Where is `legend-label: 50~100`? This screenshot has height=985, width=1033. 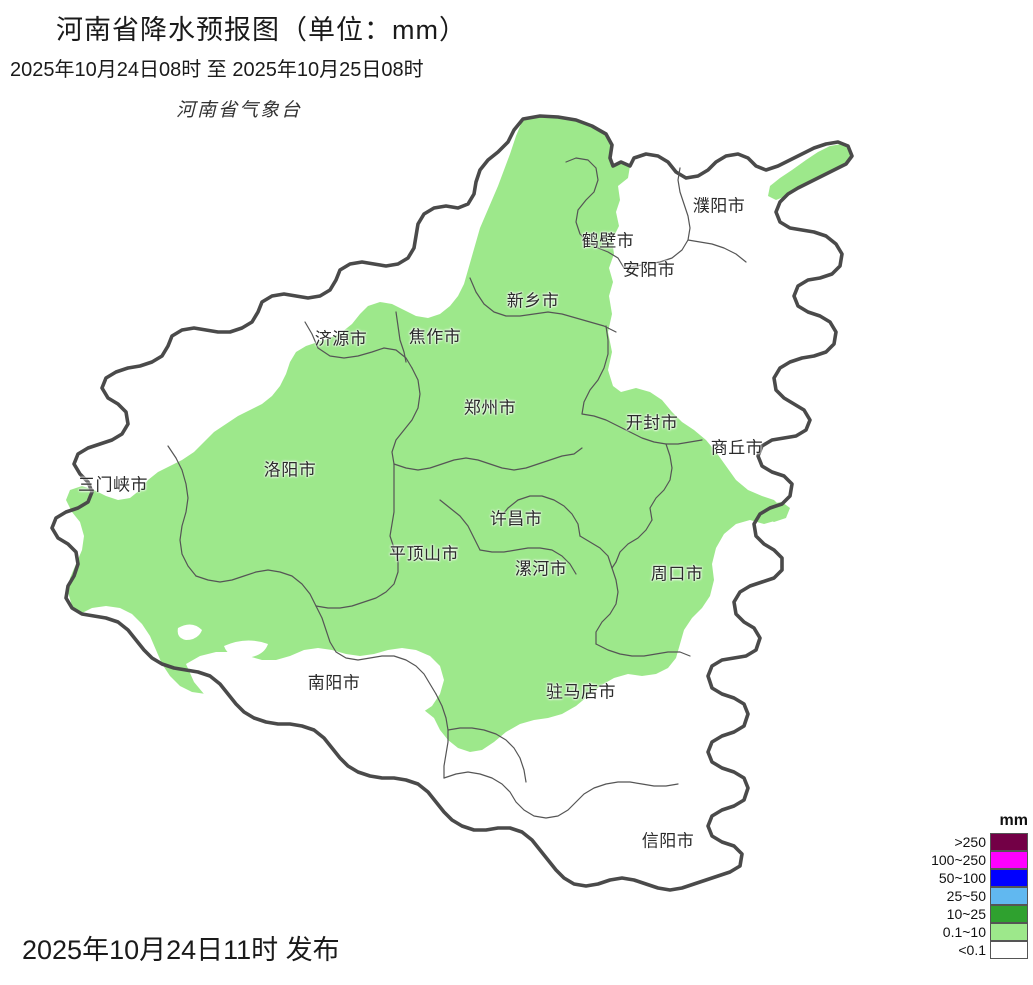 legend-label: 50~100 is located at coordinates (962, 878).